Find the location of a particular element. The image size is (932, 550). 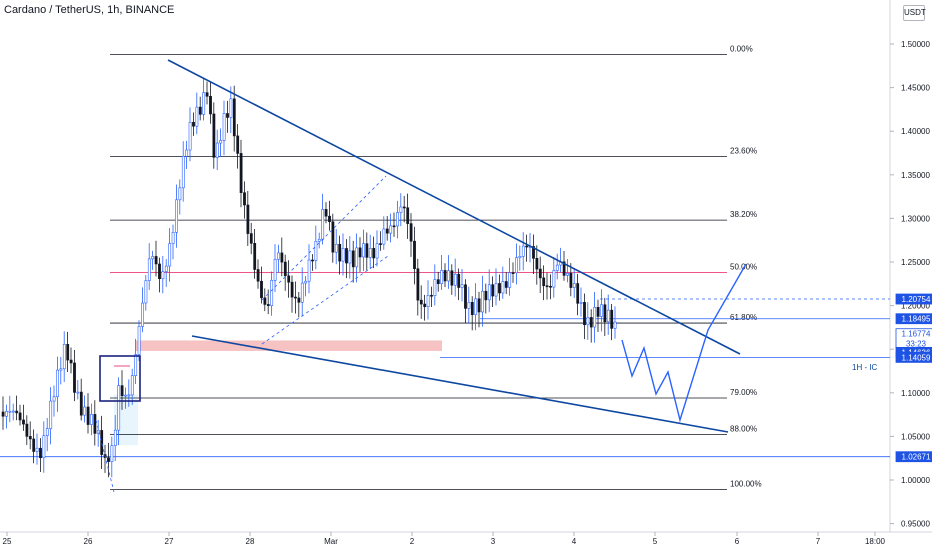

fib-level-label: 61.80% is located at coordinates (743, 317).